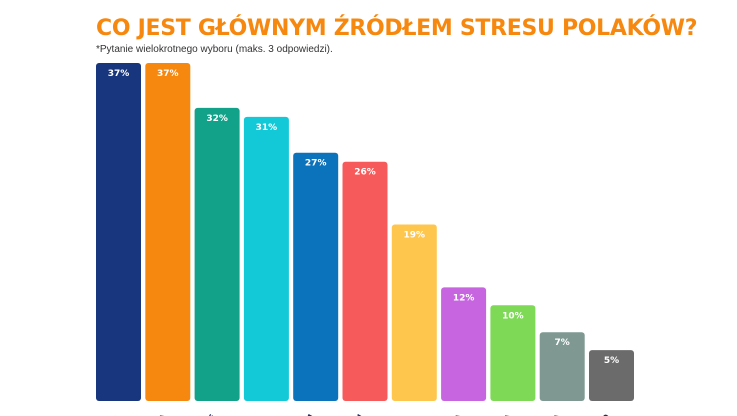 The image size is (737, 416). I want to click on bar-value-label: 32%, so click(217, 119).